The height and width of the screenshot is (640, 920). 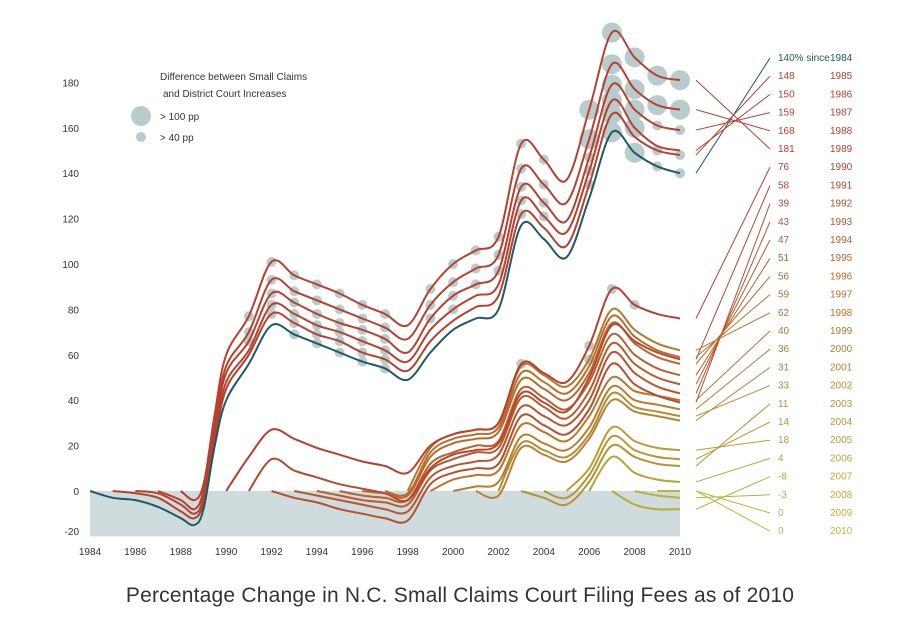 What do you see at coordinates (781, 458) in the screenshot?
I see `end-label-value: 4` at bounding box center [781, 458].